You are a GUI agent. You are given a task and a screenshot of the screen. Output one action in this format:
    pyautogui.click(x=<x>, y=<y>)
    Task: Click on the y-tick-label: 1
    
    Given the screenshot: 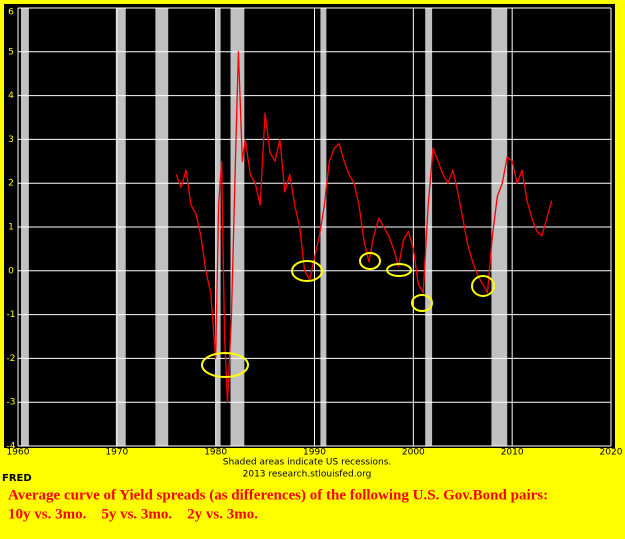 What is the action you would take?
    pyautogui.click(x=11, y=228)
    